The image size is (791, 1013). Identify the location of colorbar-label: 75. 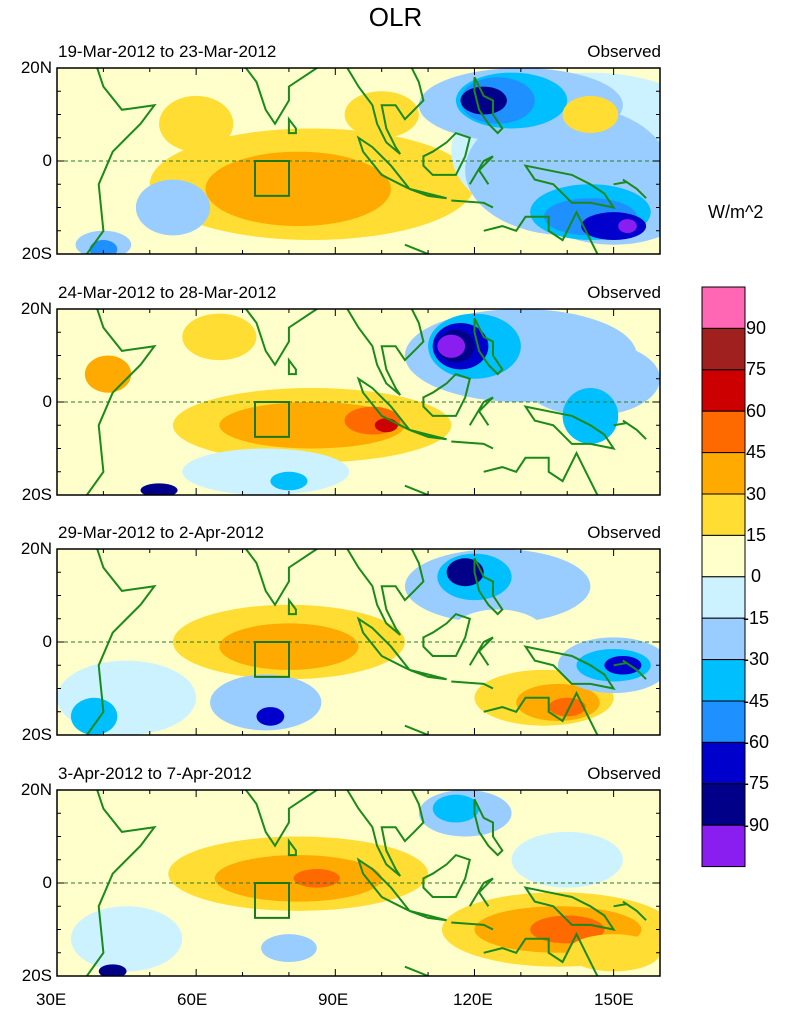
(756, 369).